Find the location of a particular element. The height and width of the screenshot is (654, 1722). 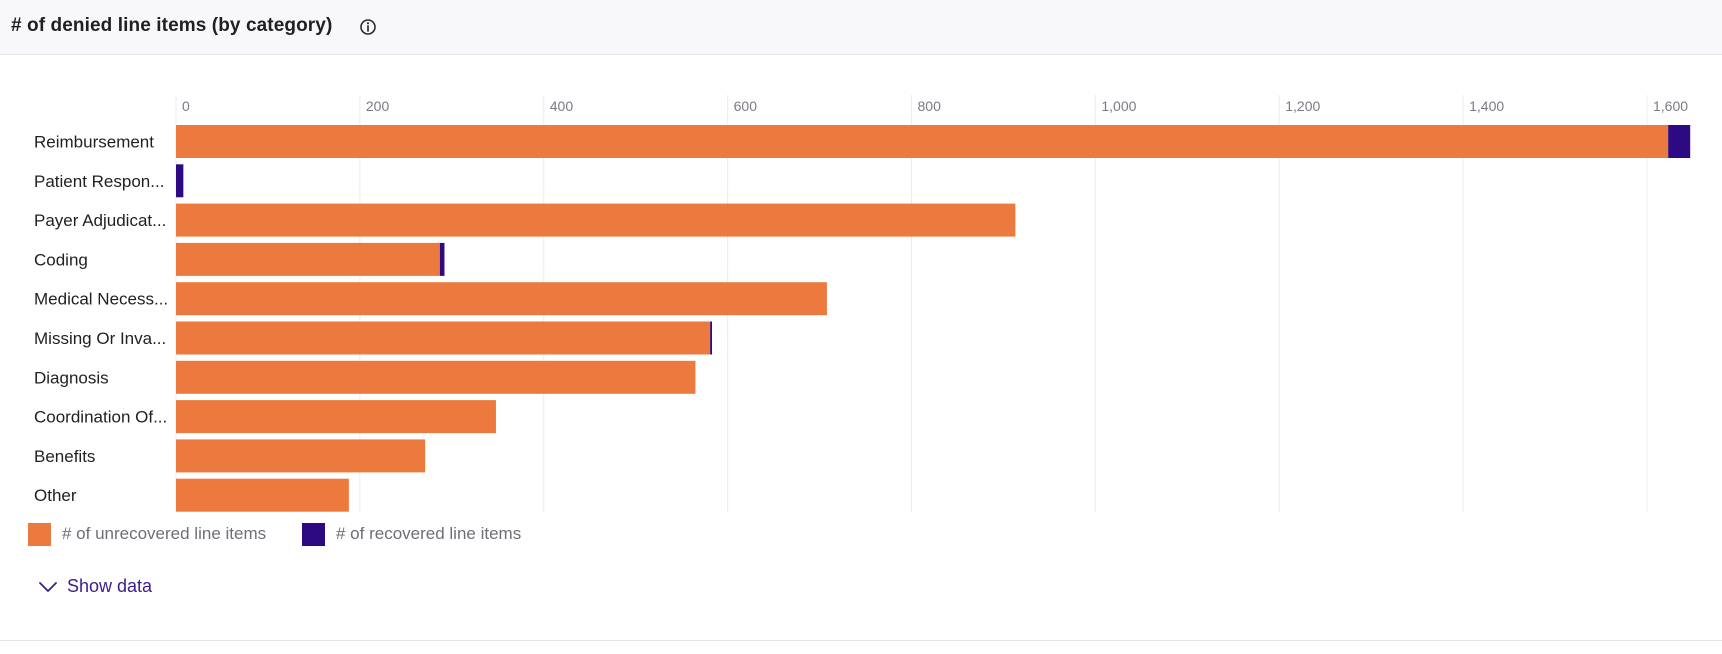

x-tick-label: 600 is located at coordinates (746, 106).